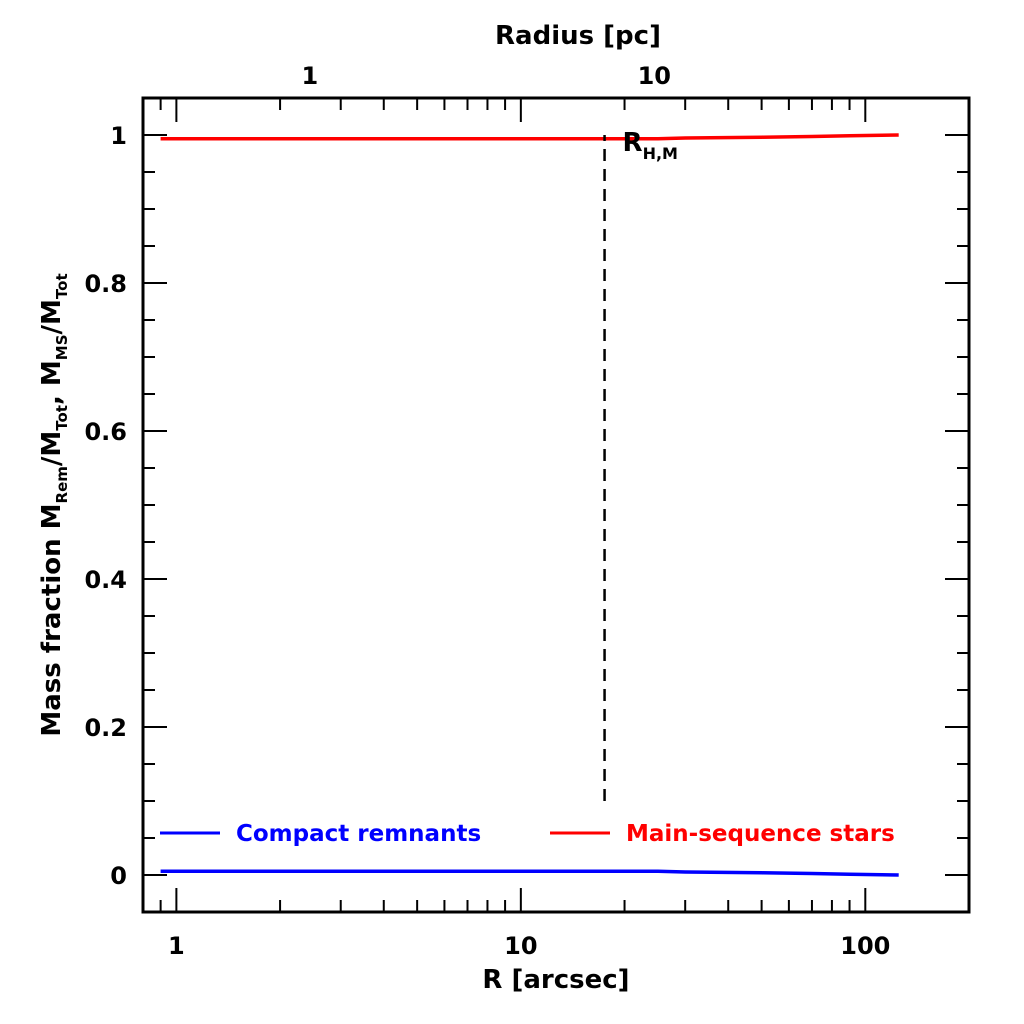 The width and height of the screenshot is (1024, 1024). I want to click on y-axis-title-mid2: , M, so click(52, 382).